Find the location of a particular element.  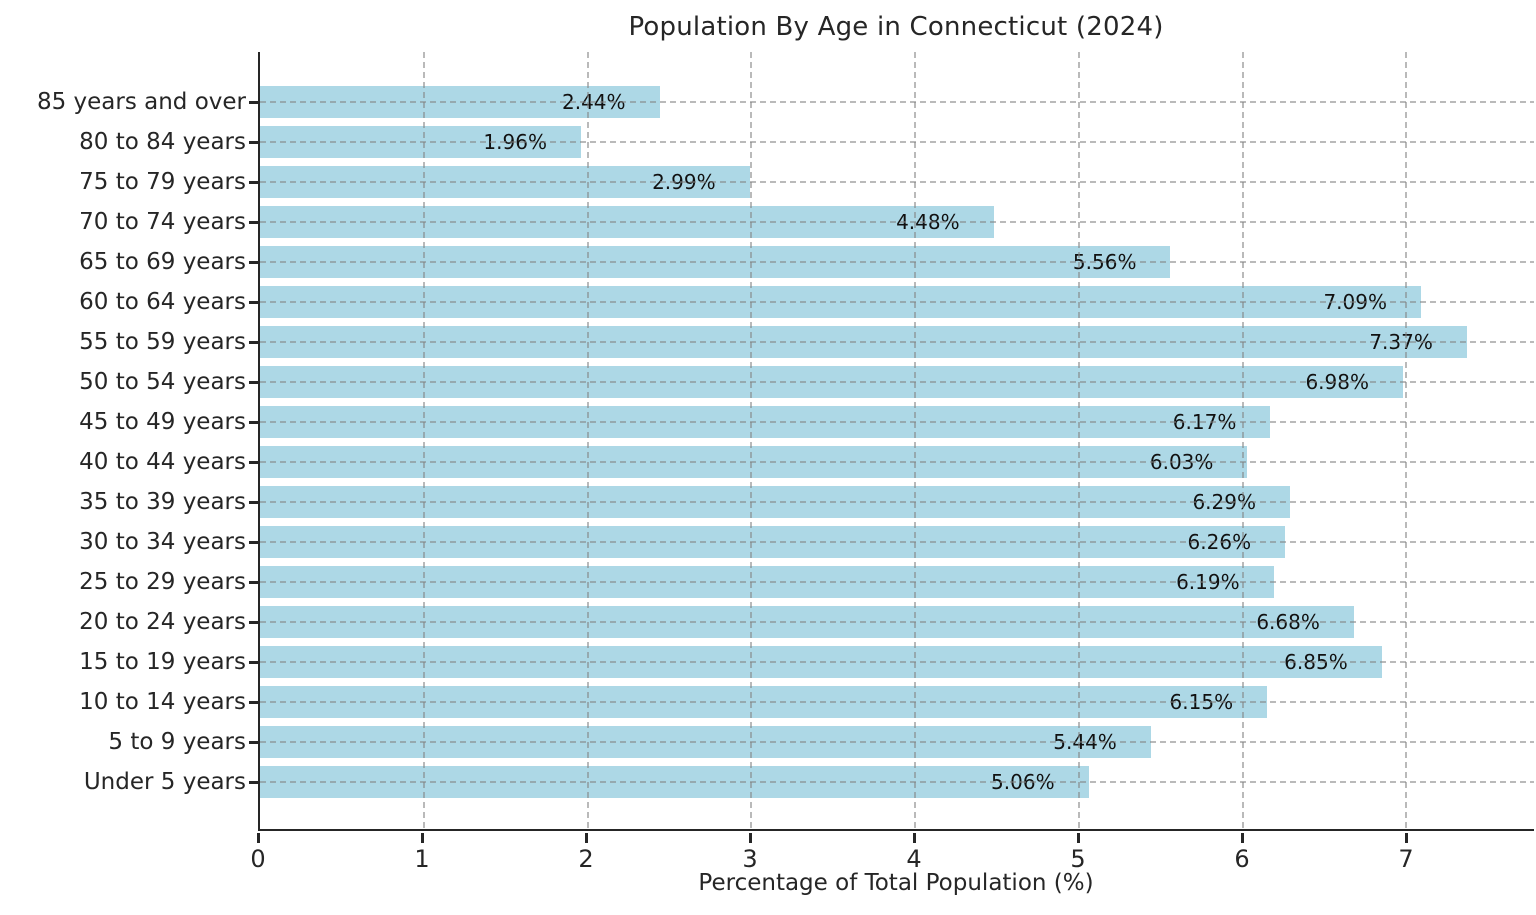

bar-row: 7.09% is located at coordinates (897, 302).